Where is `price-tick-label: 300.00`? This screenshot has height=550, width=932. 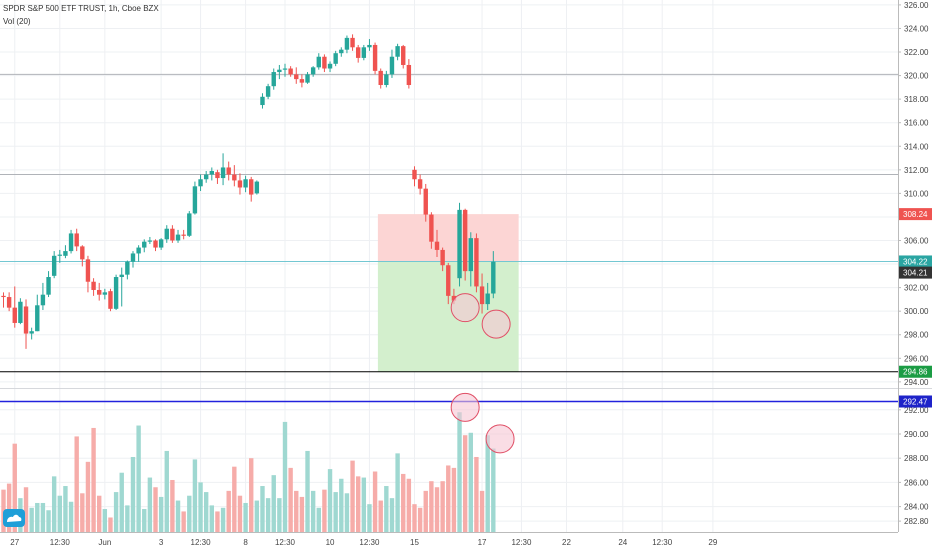
price-tick-label: 300.00 is located at coordinates (916, 311).